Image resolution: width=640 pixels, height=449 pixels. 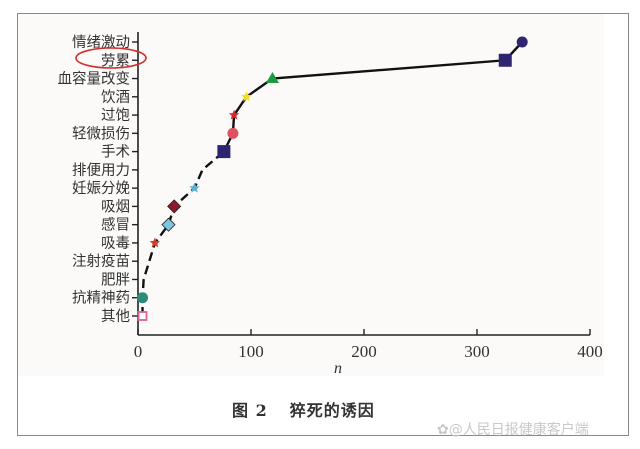 I want to click on figure-caption: 图 2 猝死的诱因, so click(x=303, y=409).